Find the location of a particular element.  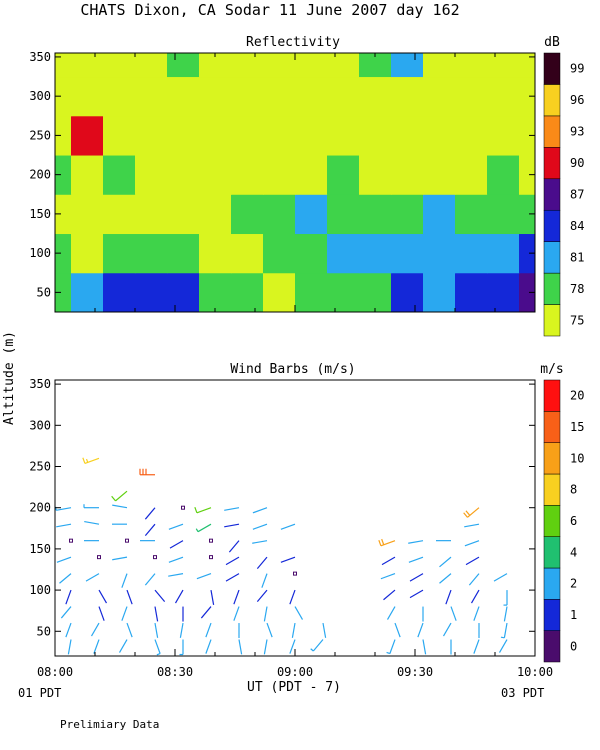

reflectivity-title: Reflectivity is located at coordinates (293, 42).